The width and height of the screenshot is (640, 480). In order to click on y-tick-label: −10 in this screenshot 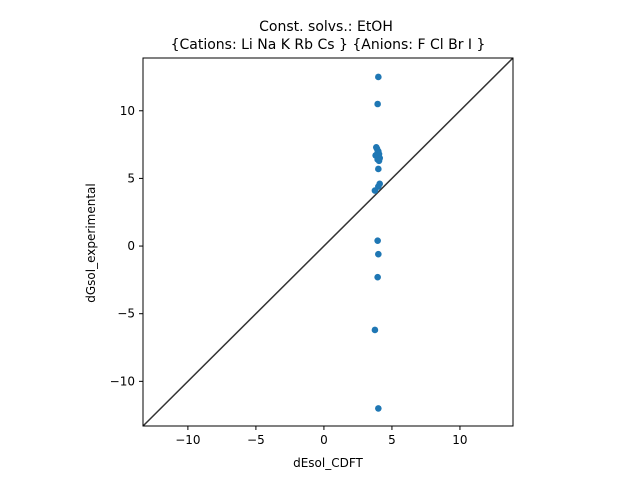, I will do `click(122, 381)`.